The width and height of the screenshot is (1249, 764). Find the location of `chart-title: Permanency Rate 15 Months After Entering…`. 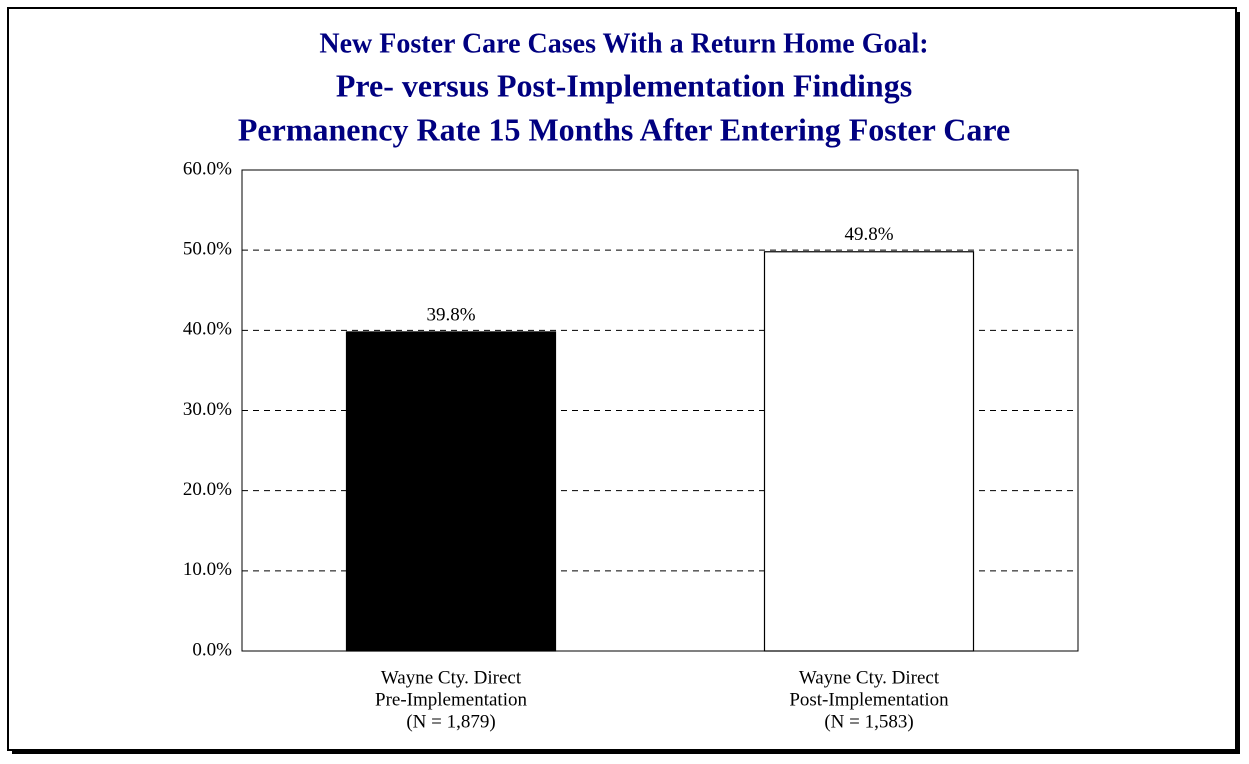

chart-title: Permanency Rate 15 Months After Entering… is located at coordinates (624, 129).